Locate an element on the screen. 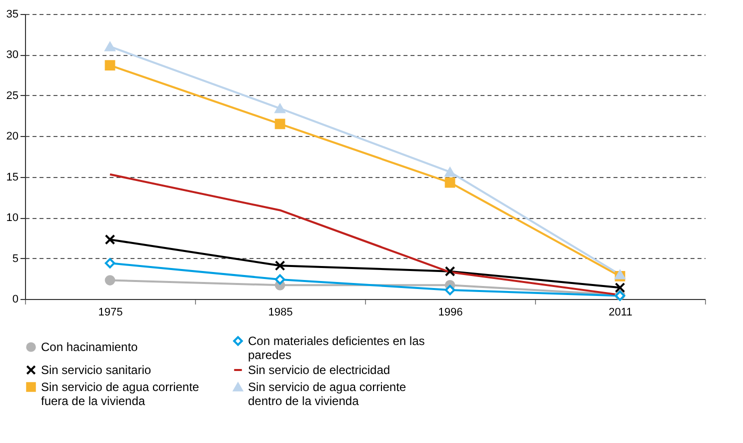 Image resolution: width=743 pixels, height=443 pixels. legend-label: Con materiales deficientes en las paredes is located at coordinates (336, 348).